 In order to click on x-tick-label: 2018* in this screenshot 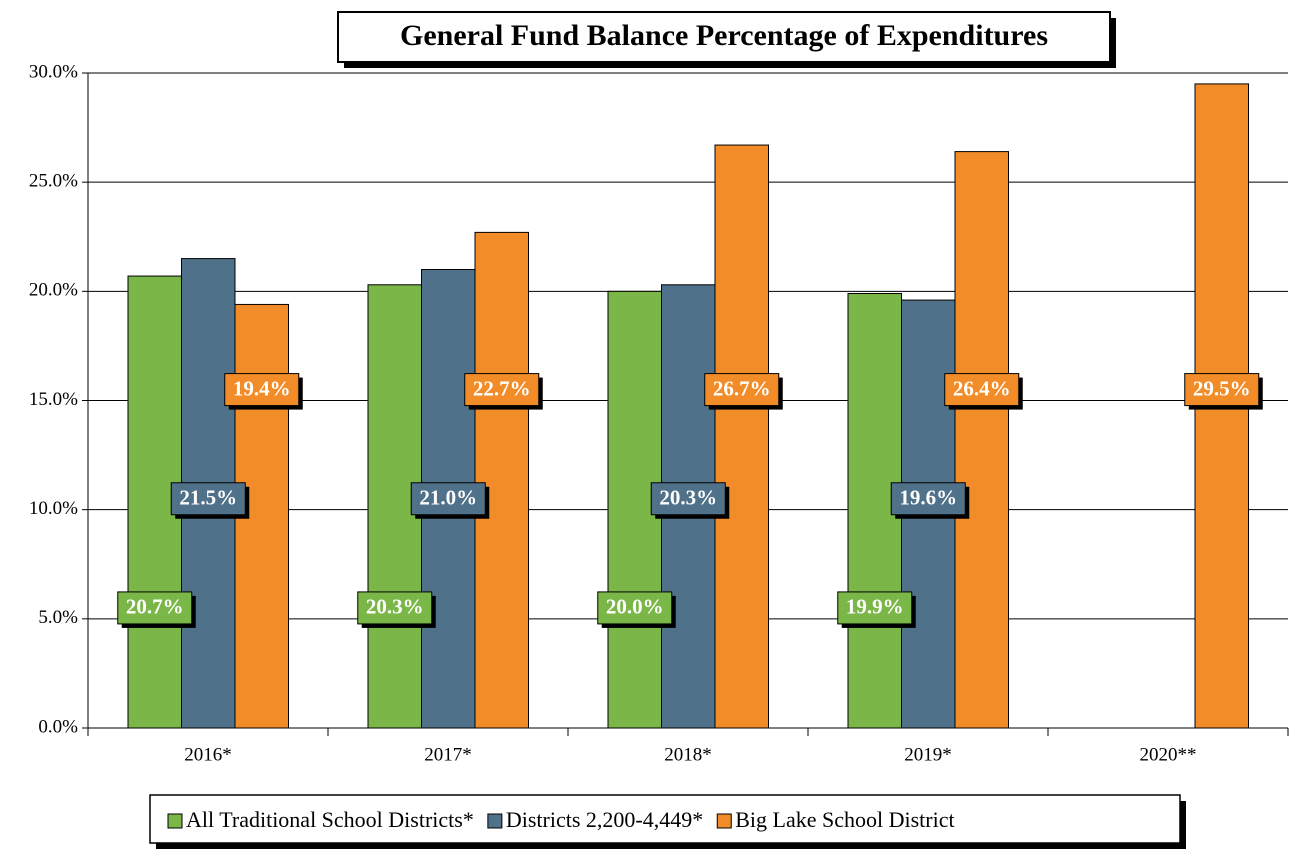, I will do `click(688, 754)`.